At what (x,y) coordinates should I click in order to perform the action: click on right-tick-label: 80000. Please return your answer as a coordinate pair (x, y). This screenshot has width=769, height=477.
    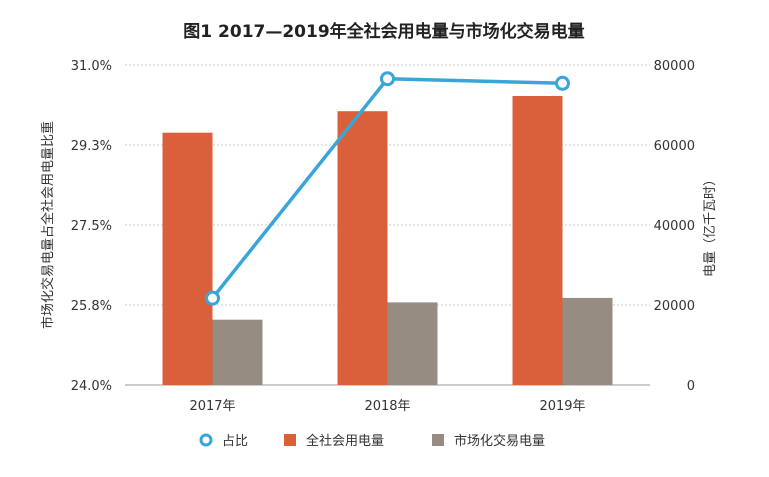
    Looking at the image, I should click on (674, 66).